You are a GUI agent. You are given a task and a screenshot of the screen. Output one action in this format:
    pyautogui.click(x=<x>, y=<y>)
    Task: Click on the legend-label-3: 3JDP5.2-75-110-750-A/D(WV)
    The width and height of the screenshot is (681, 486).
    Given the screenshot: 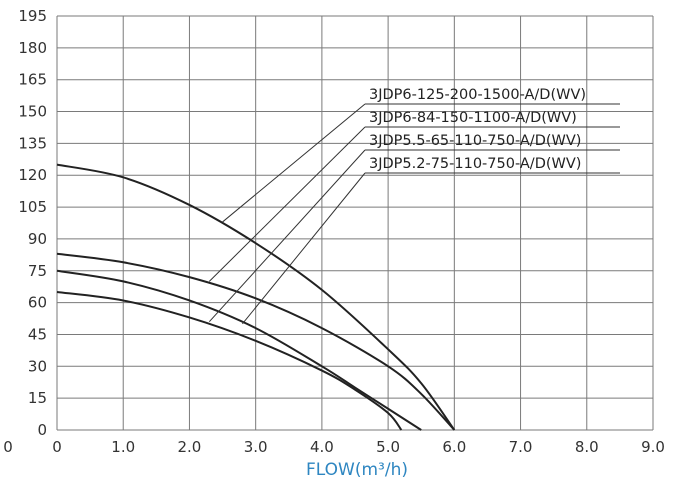 What is the action you would take?
    pyautogui.click(x=475, y=164)
    